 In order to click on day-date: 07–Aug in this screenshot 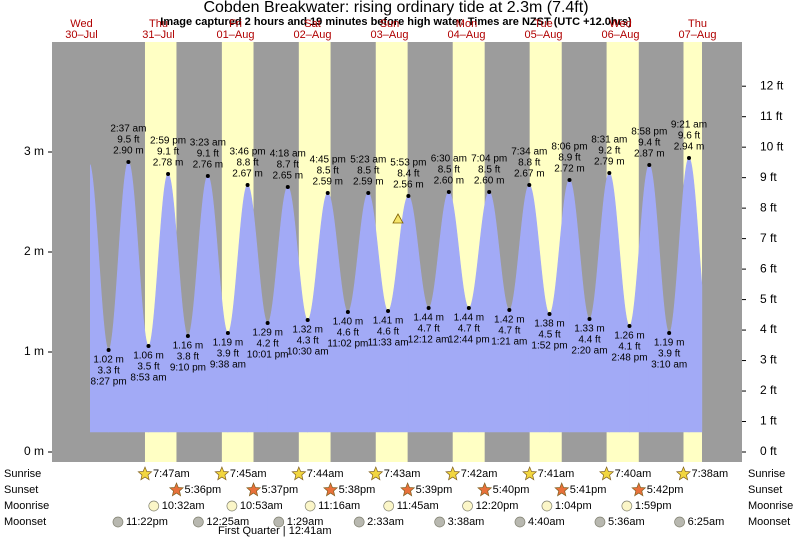, I will do `click(698, 35)`.